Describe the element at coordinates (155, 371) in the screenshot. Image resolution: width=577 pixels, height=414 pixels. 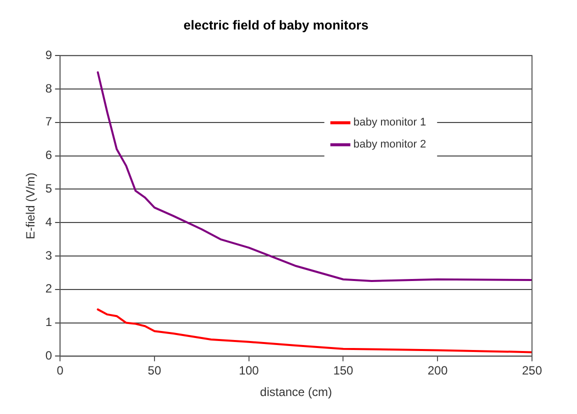
I see `x-tick-label: 50` at that location.